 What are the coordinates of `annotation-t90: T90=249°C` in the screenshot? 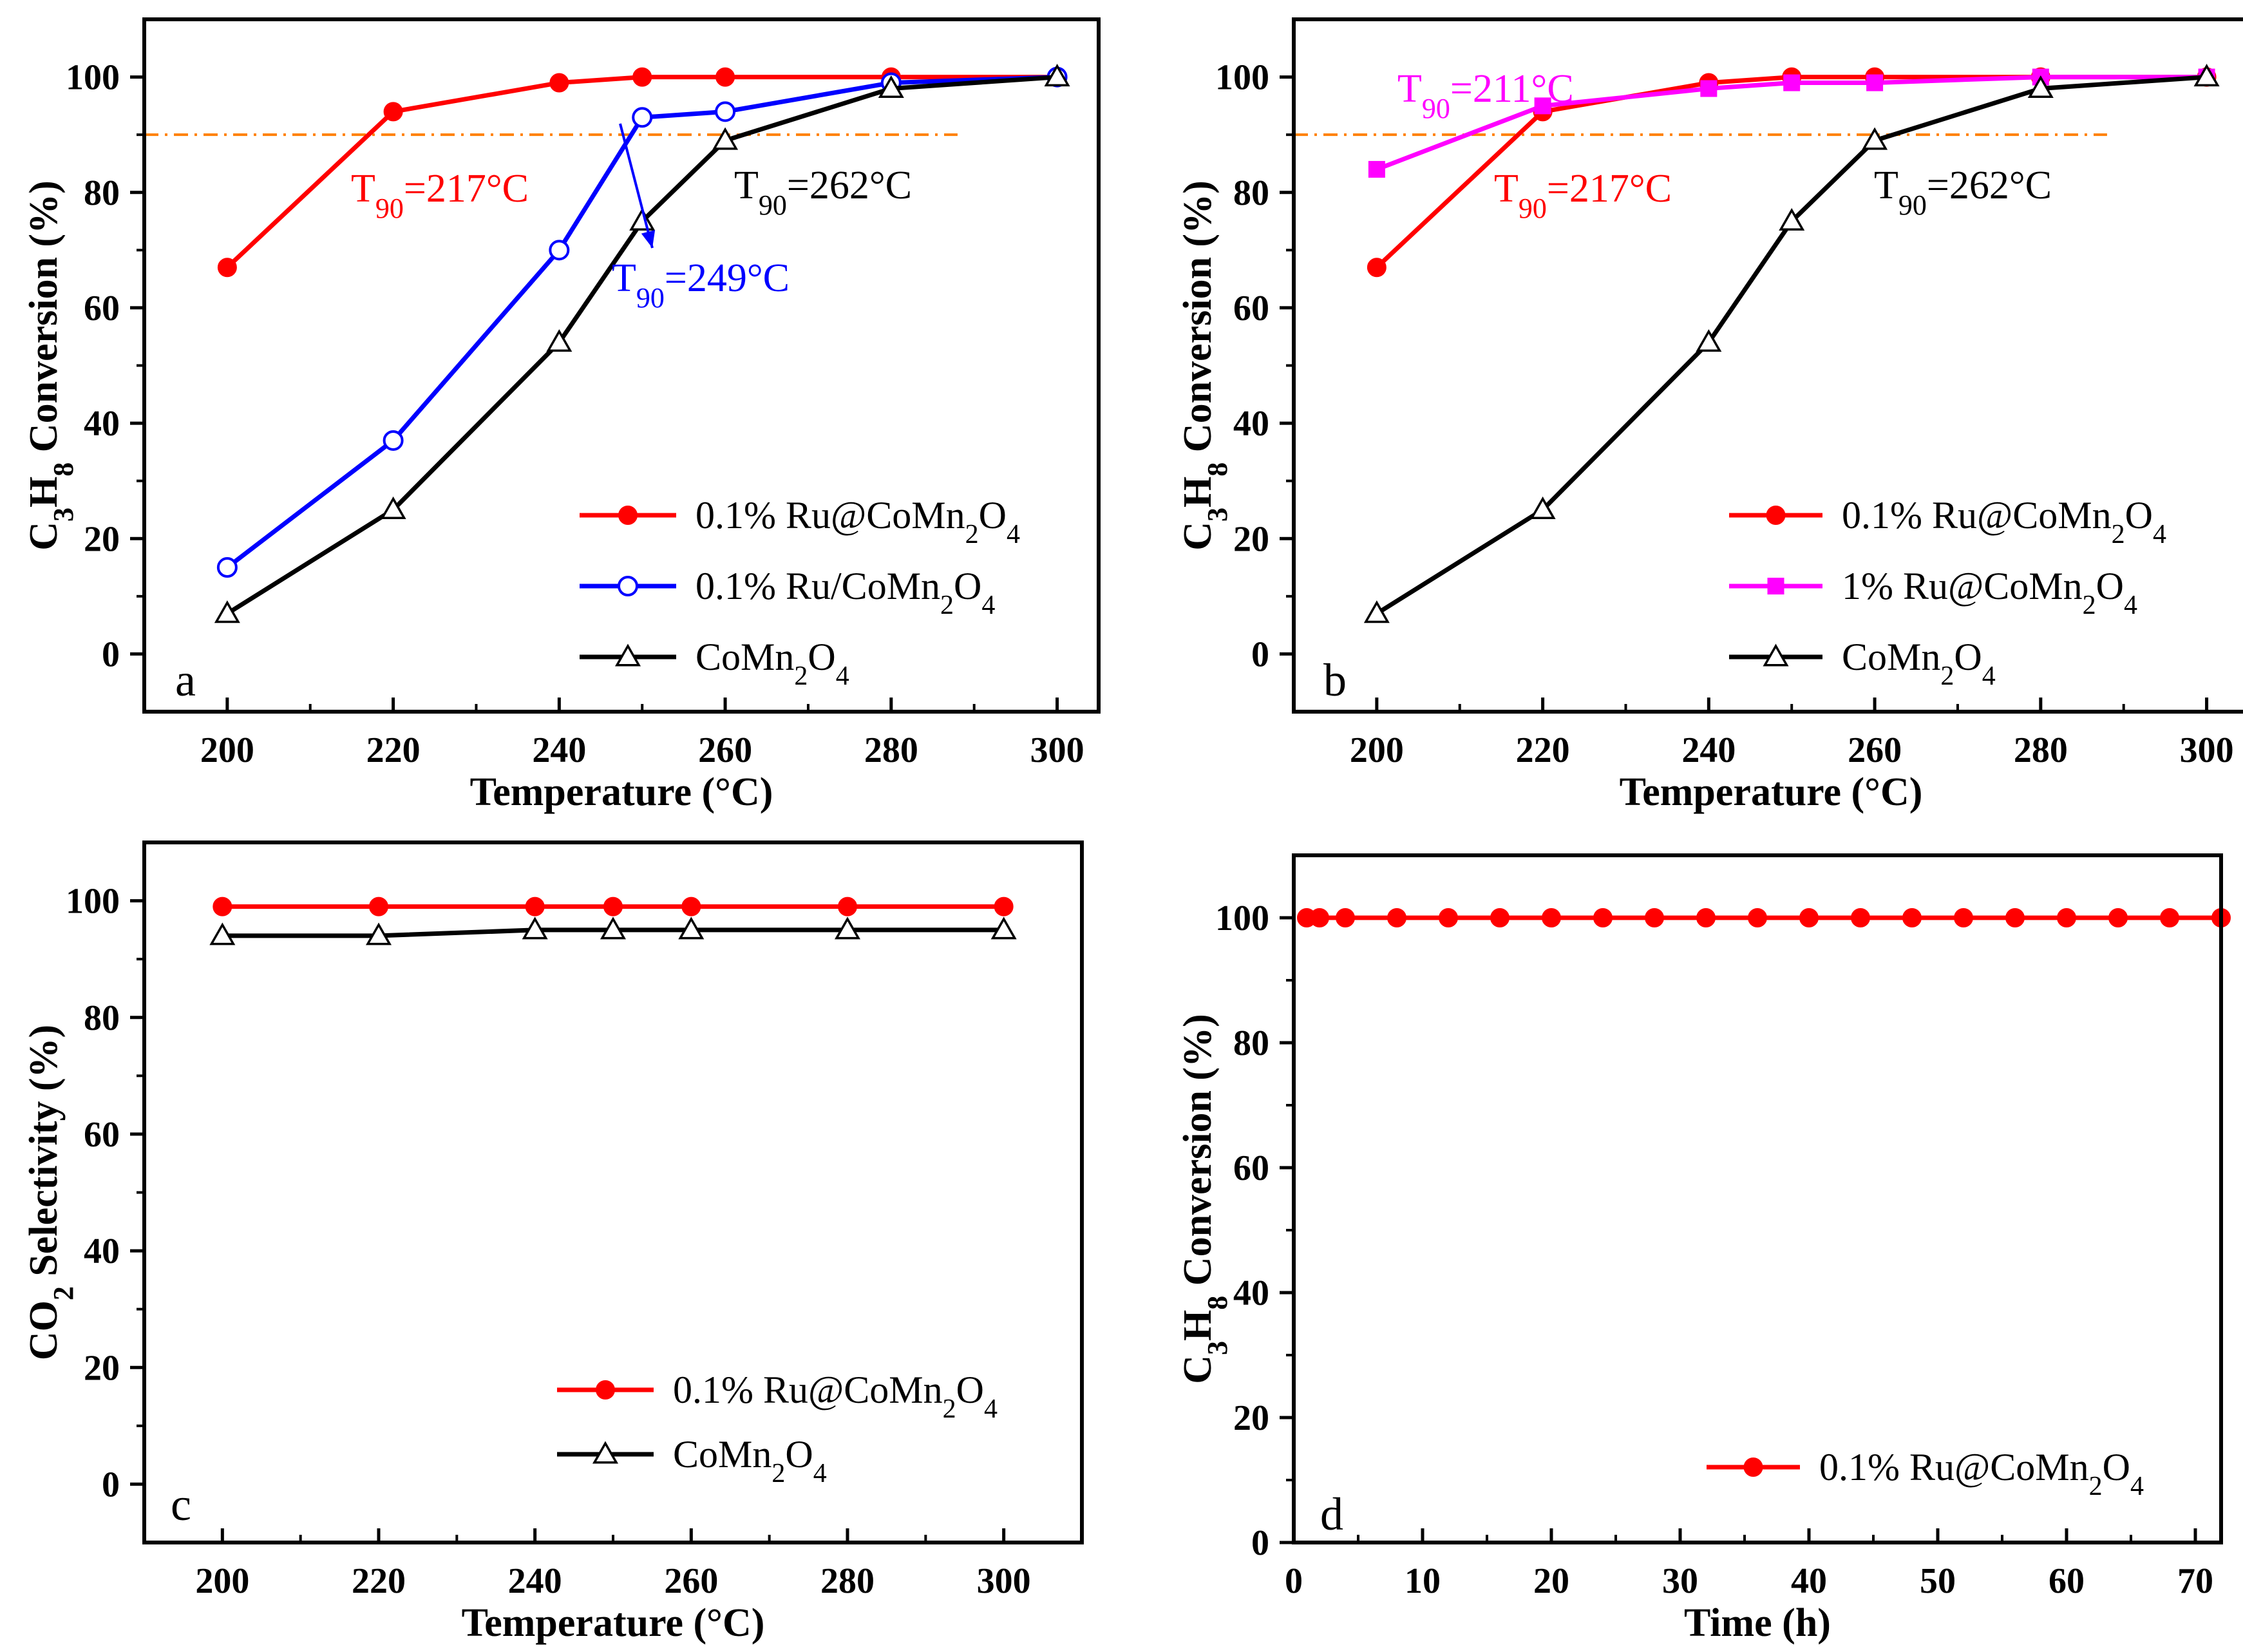 It's located at (701, 285).